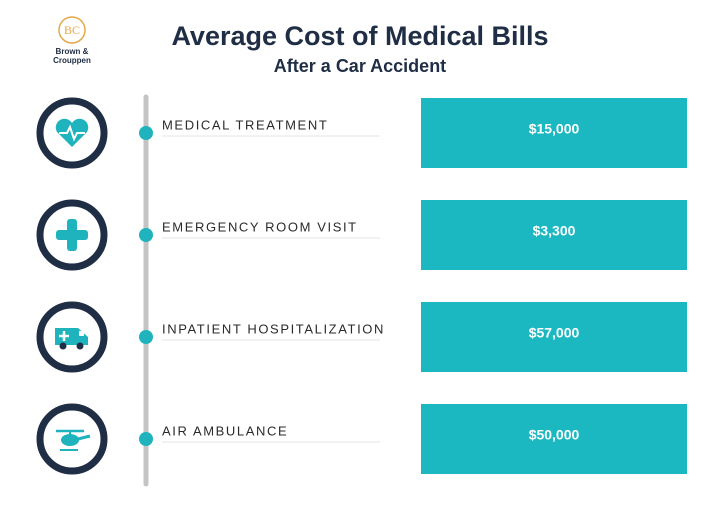 The image size is (720, 526). What do you see at coordinates (245, 124) in the screenshot?
I see `item-label: MEDICAL TREATMENT` at bounding box center [245, 124].